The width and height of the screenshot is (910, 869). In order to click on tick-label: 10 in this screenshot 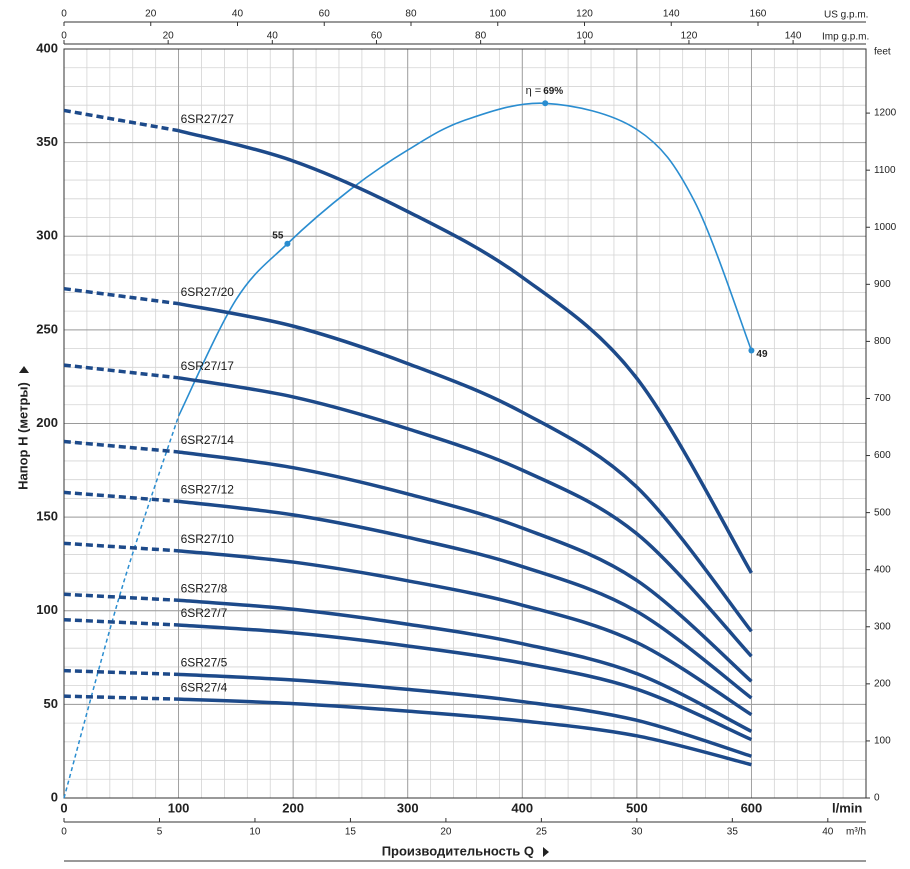, I will do `click(255, 832)`.